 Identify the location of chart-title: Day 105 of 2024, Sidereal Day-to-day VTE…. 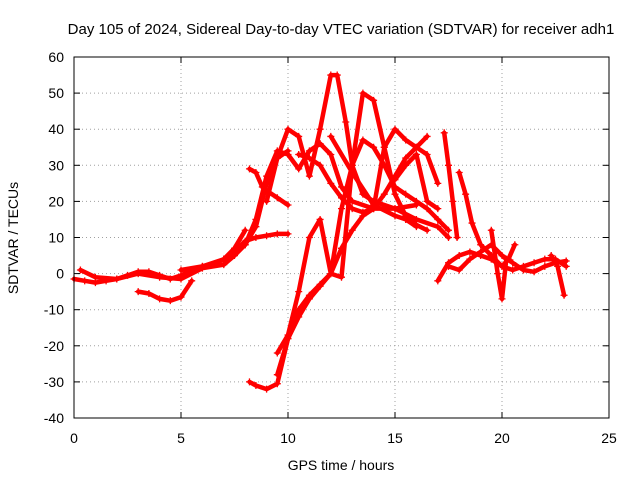
(341, 29).